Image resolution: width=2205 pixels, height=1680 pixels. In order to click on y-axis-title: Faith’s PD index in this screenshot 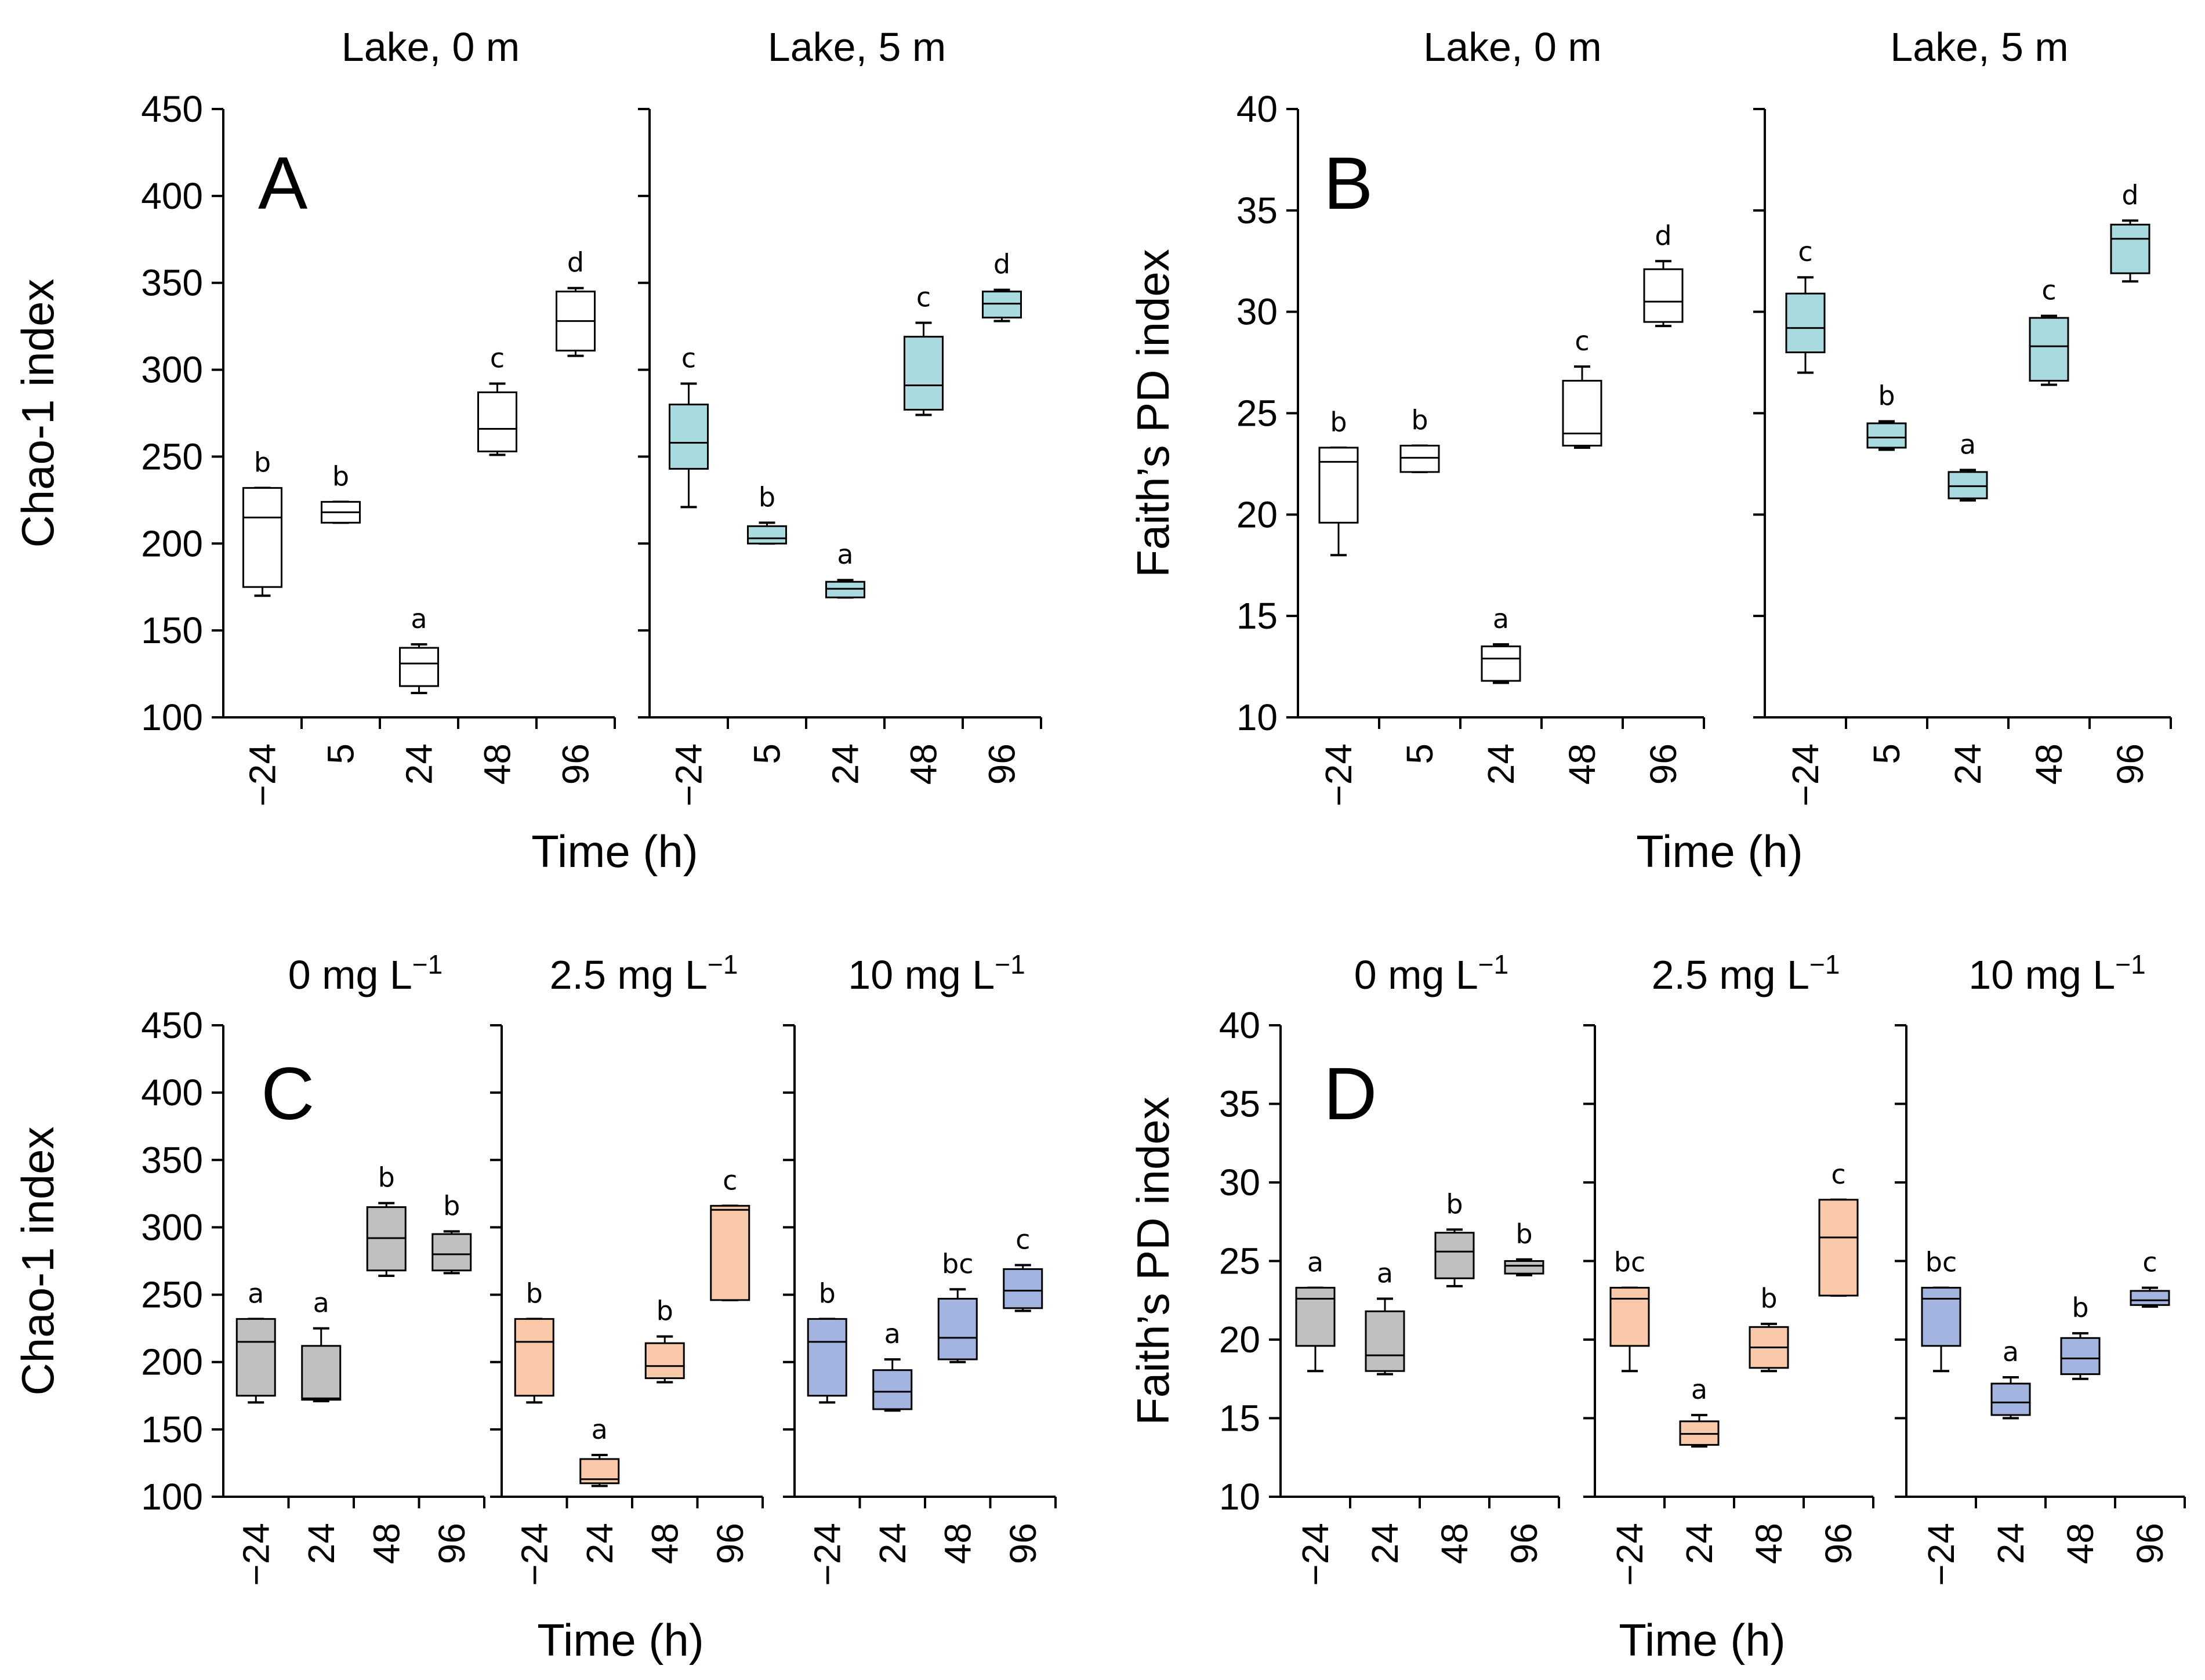, I will do `click(1152, 1261)`.